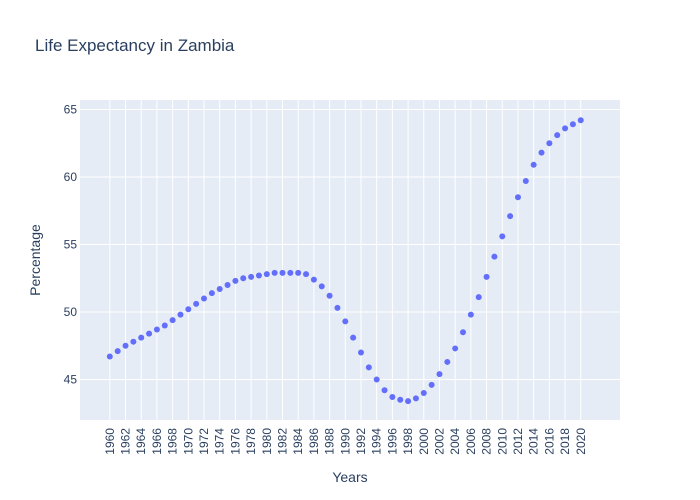  I want to click on y-tick-label: 55, so click(71, 244).